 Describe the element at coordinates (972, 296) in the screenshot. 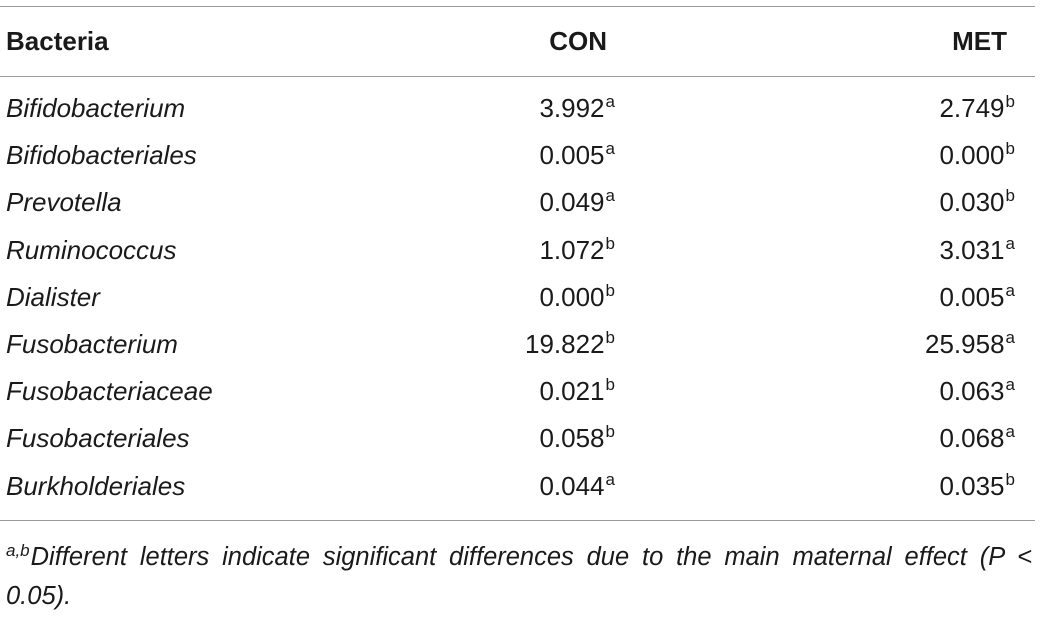

I see `met-value: 0.005` at that location.